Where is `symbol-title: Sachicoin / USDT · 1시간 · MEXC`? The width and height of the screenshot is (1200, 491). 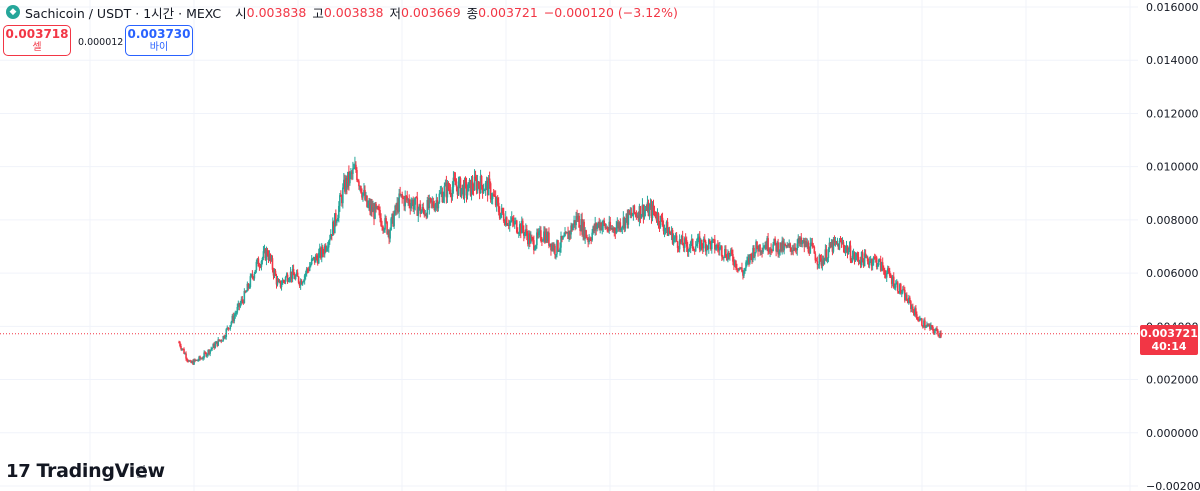 symbol-title: Sachicoin / USDT · 1시간 · MEXC is located at coordinates (123, 13).